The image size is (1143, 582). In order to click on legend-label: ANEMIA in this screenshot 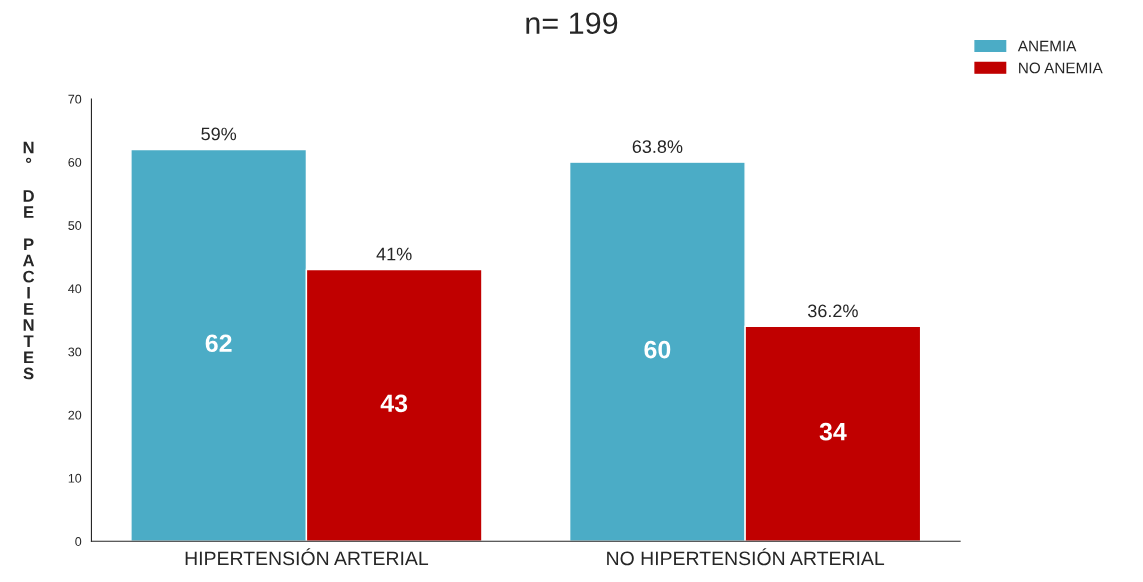, I will do `click(1047, 46)`.